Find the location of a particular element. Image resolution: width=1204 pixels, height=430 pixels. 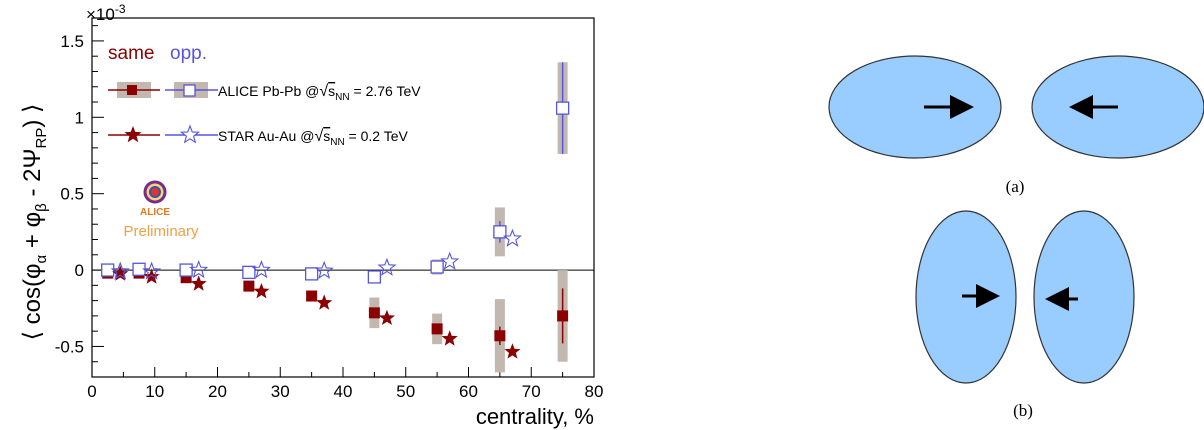

x-tick-label: 0 is located at coordinates (91, 391).